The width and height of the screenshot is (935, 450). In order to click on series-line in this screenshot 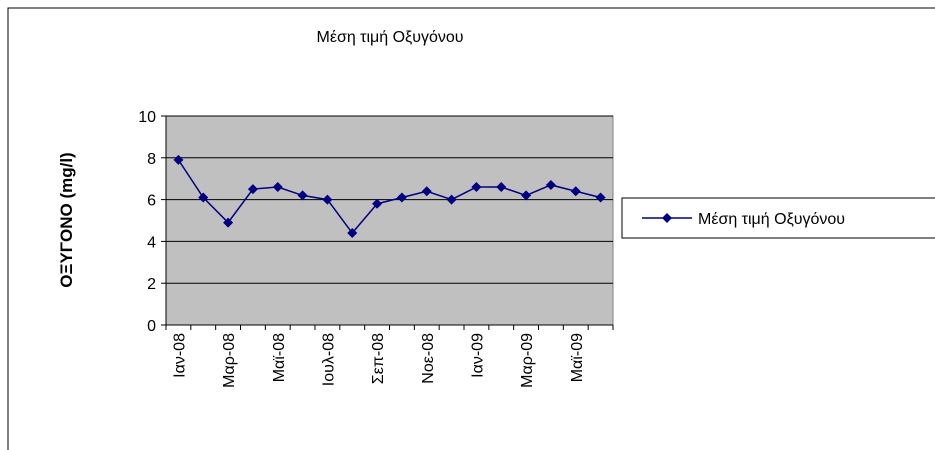, I will do `click(389, 197)`.